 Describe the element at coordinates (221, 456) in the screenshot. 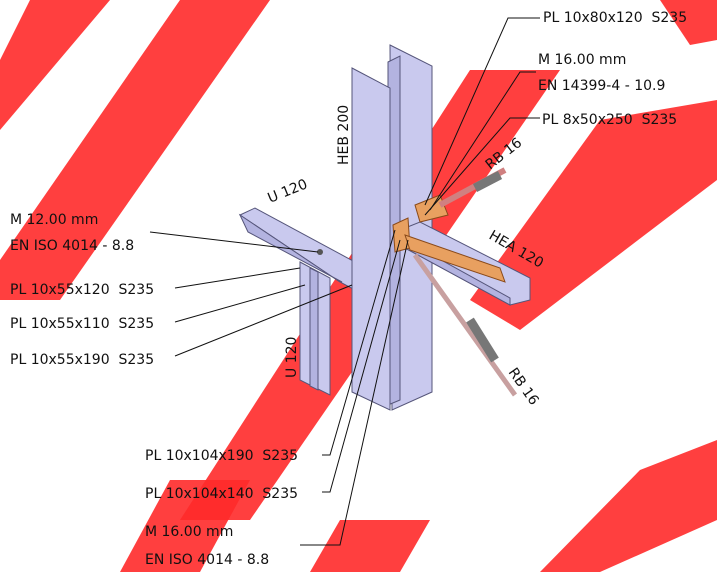

I see `label: PL 10x104x190 S235` at that location.